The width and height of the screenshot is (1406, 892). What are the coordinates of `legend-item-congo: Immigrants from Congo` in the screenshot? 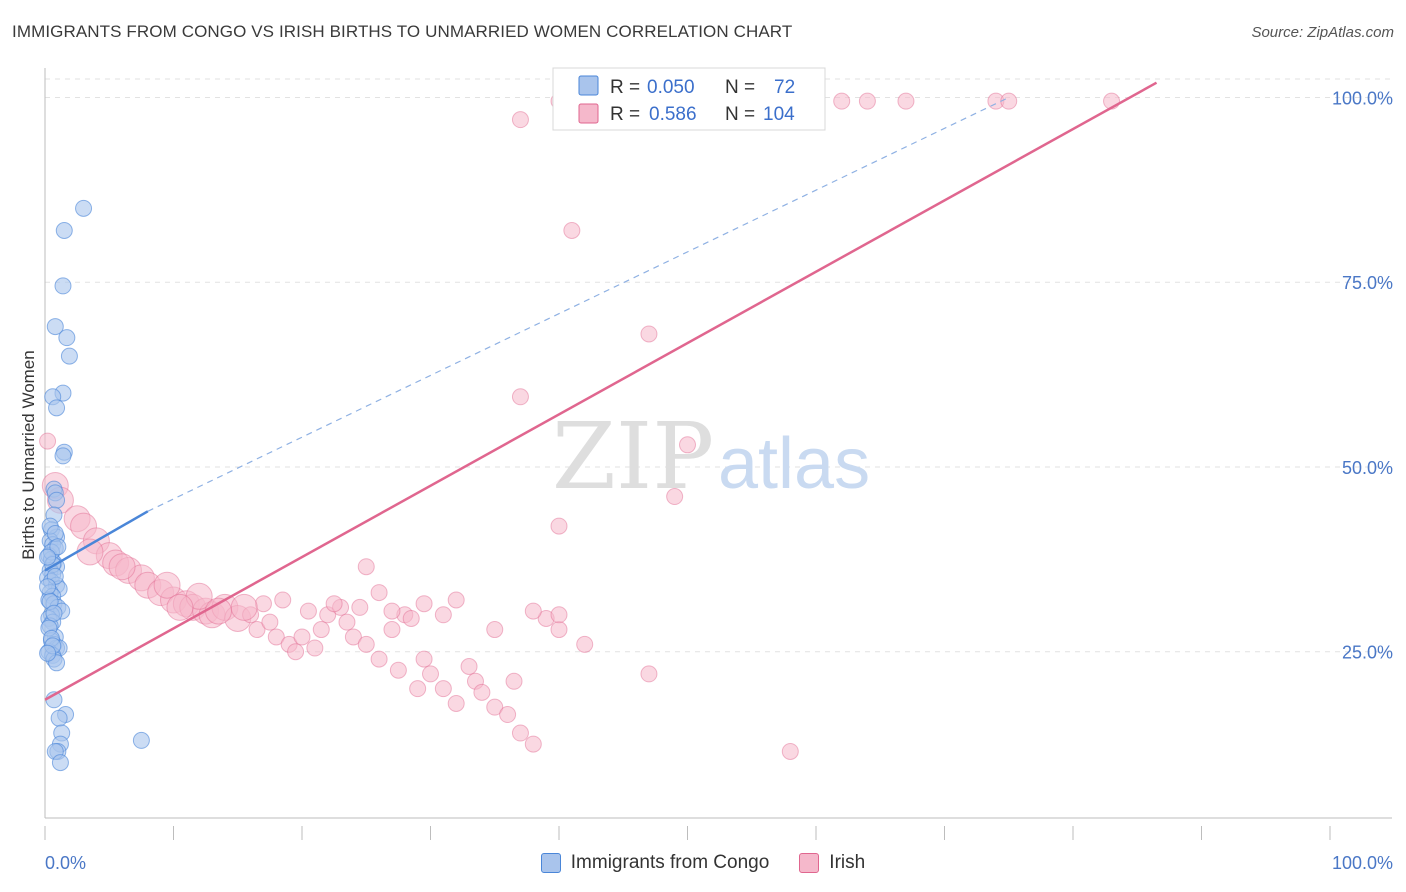 It's located at (655, 863).